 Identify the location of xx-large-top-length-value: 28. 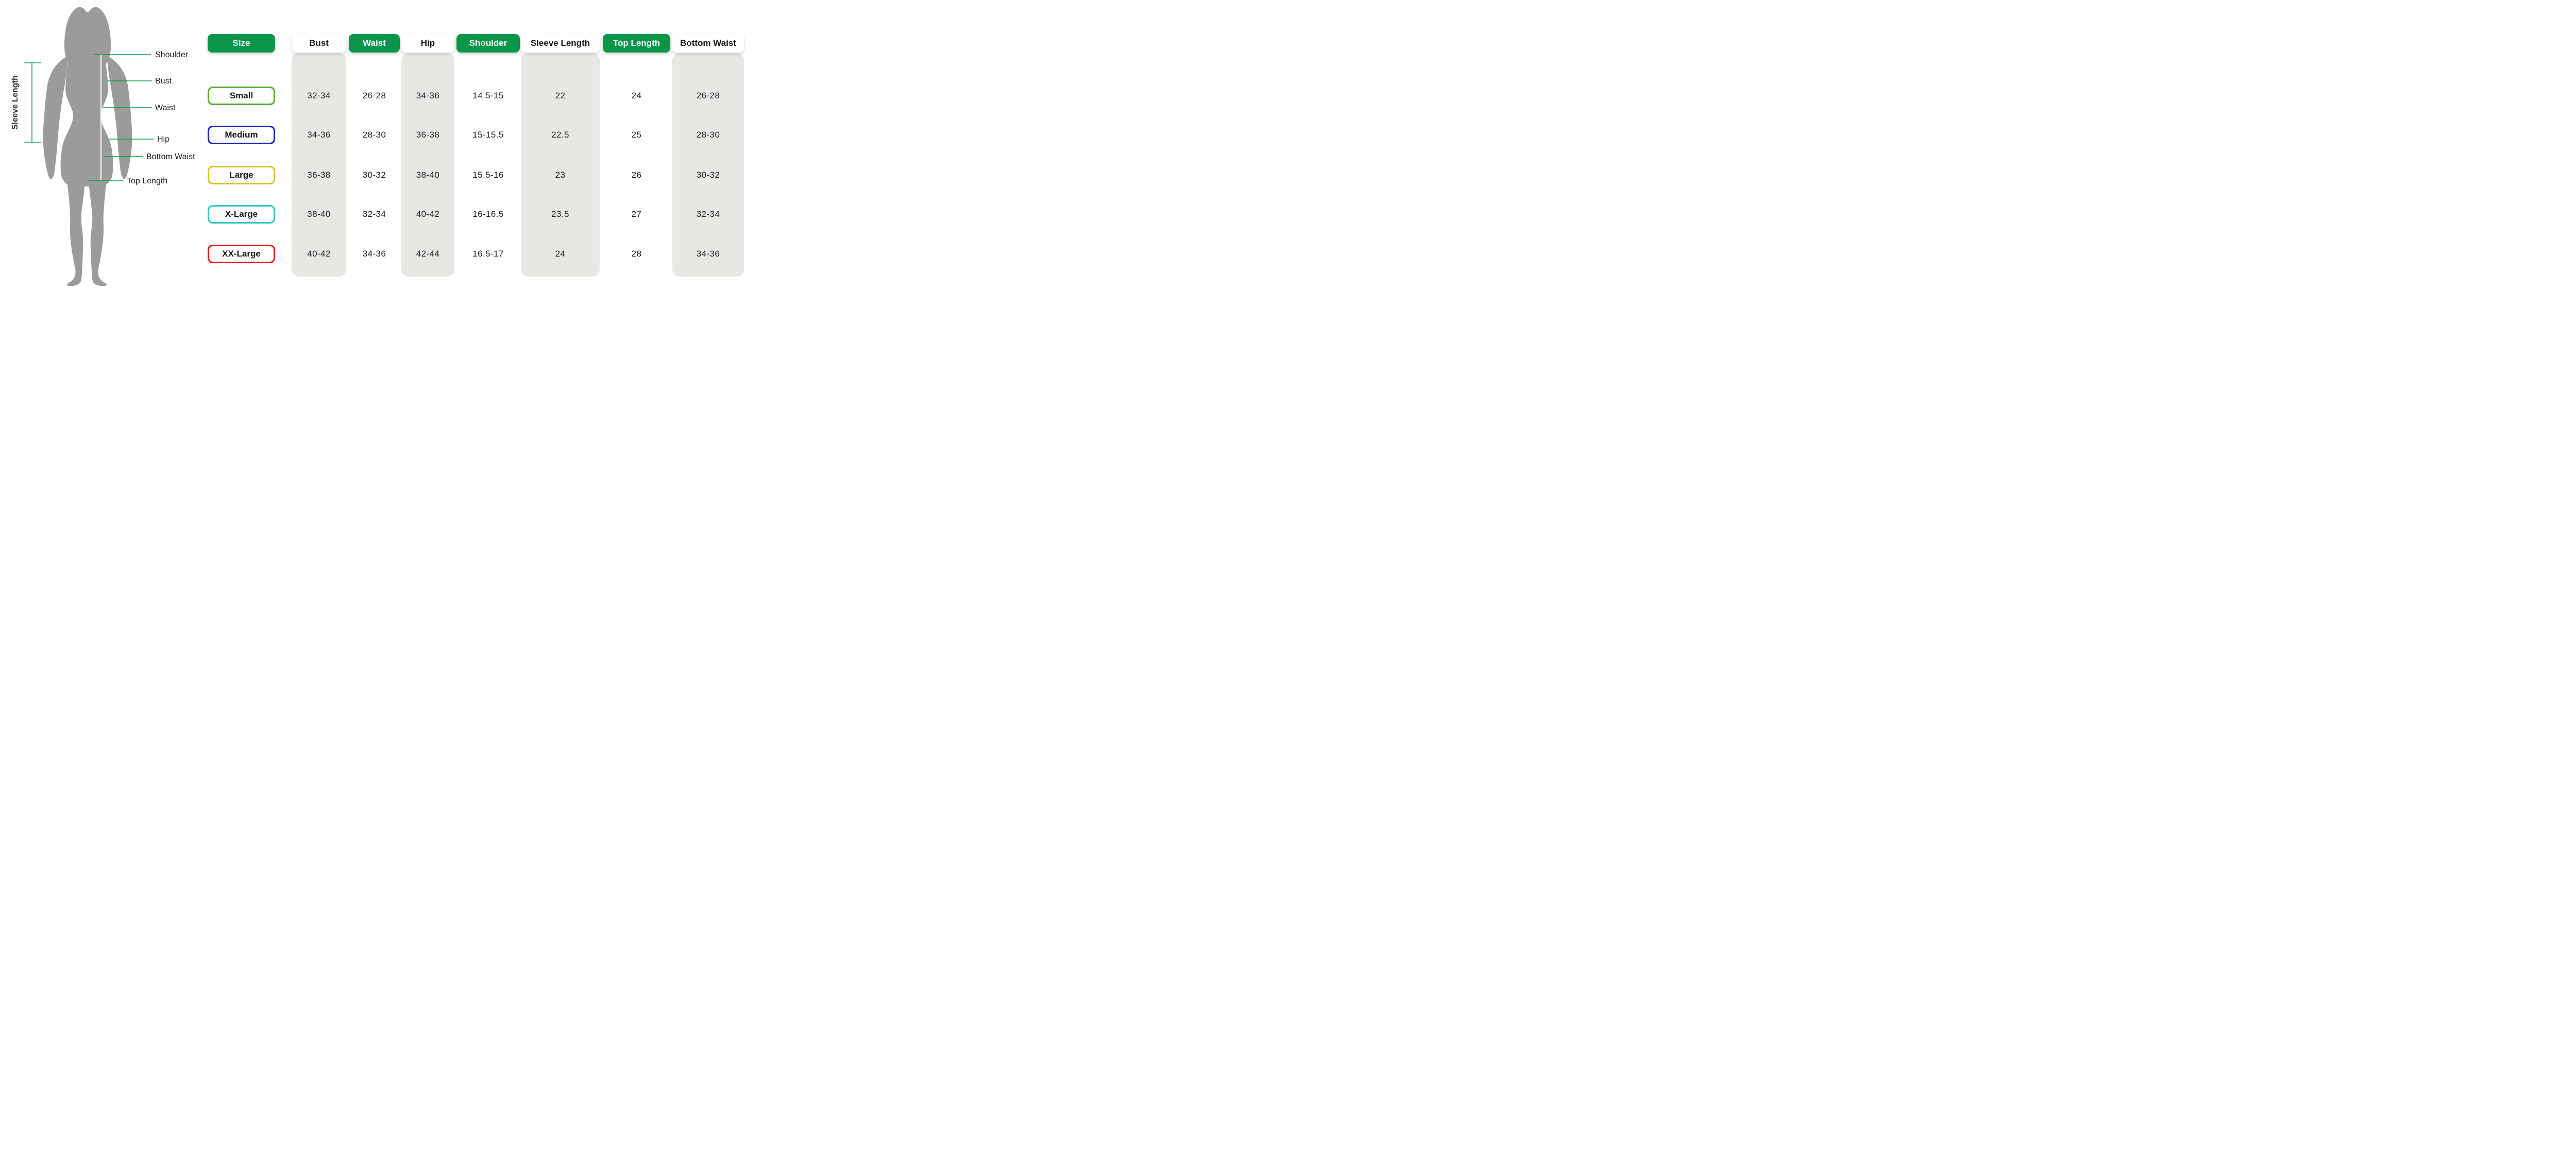
(636, 254).